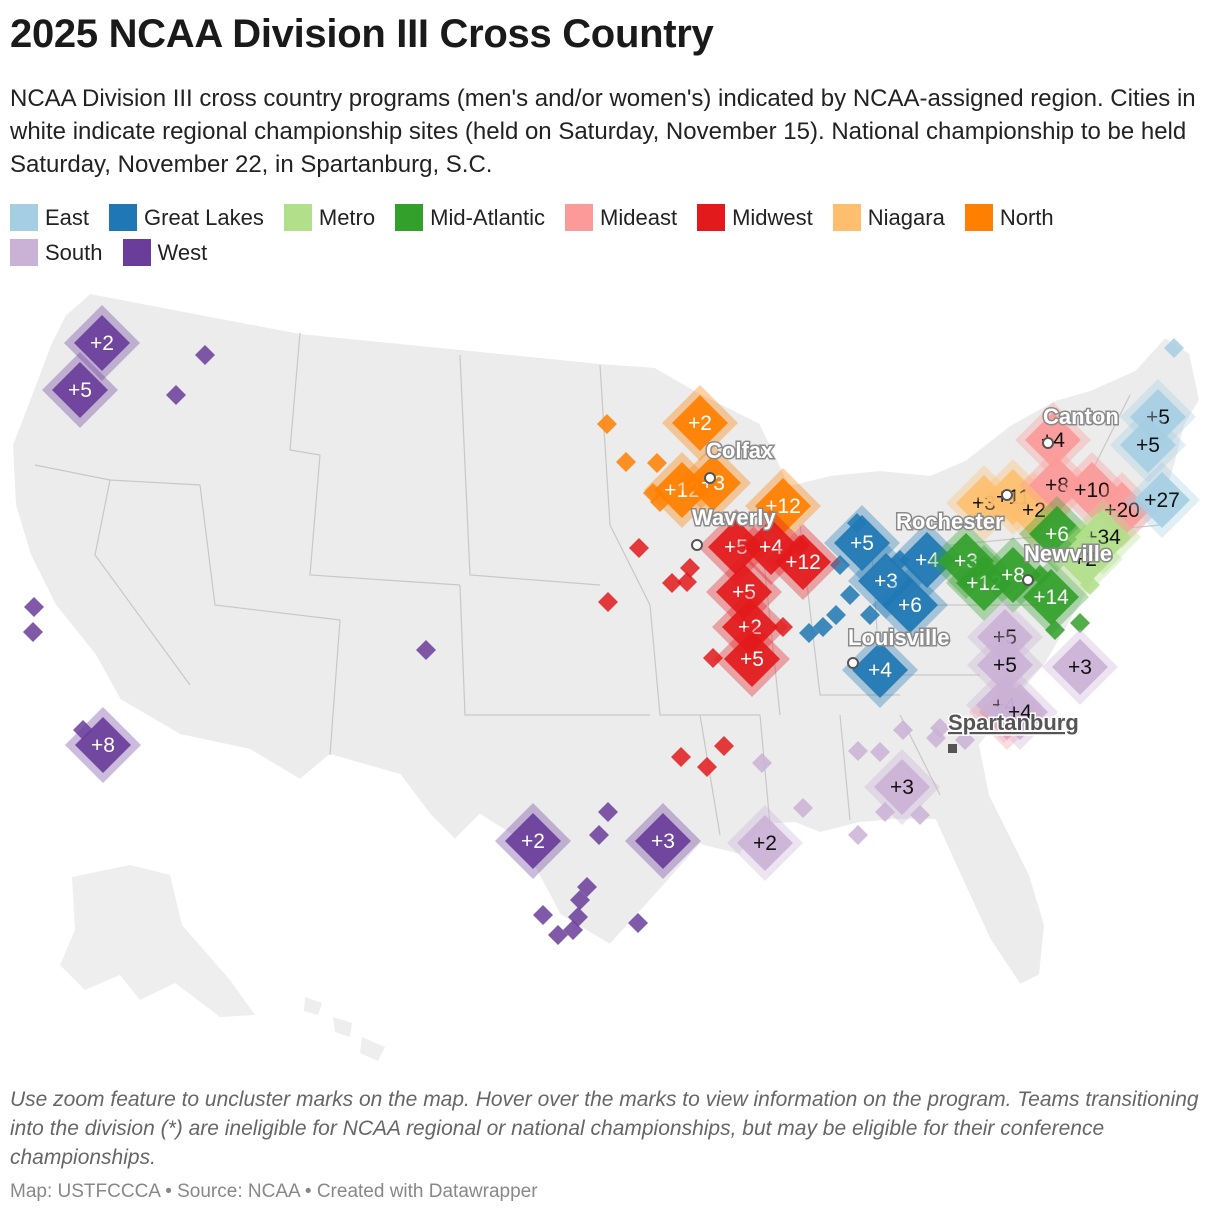 The height and width of the screenshot is (1218, 1220). What do you see at coordinates (470, 217) in the screenshot?
I see `legend-item-mid-atlantic: Mid-Atlantic` at bounding box center [470, 217].